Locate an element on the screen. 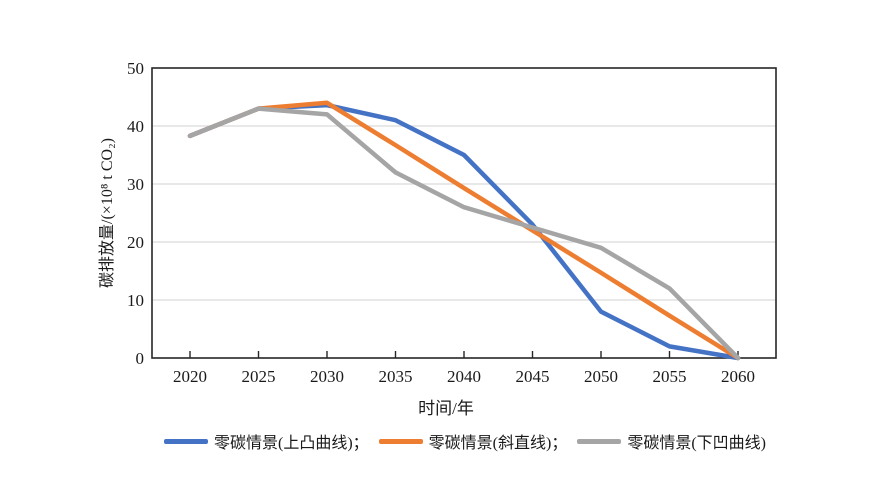 This screenshot has height=501, width=879. x-tick-label: 2030 is located at coordinates (327, 376).